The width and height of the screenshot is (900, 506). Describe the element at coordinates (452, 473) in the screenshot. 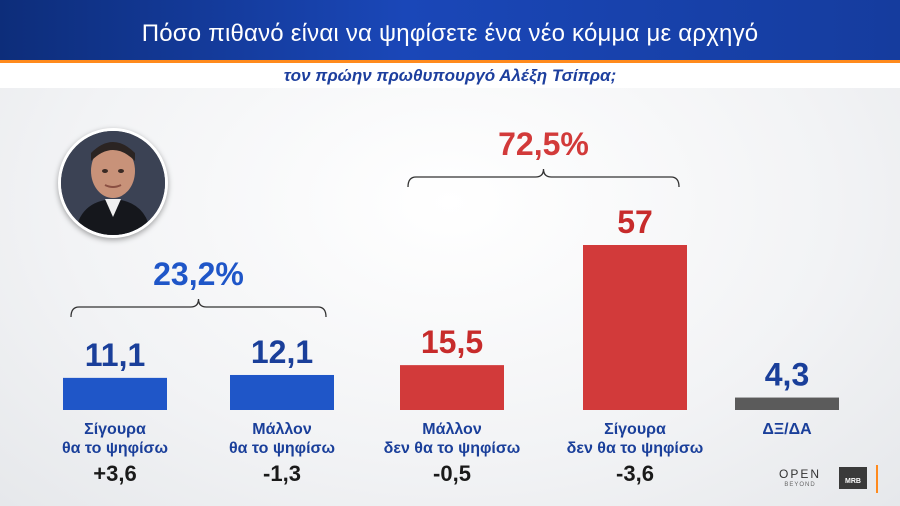

I see `change-label-3: -0,5` at that location.